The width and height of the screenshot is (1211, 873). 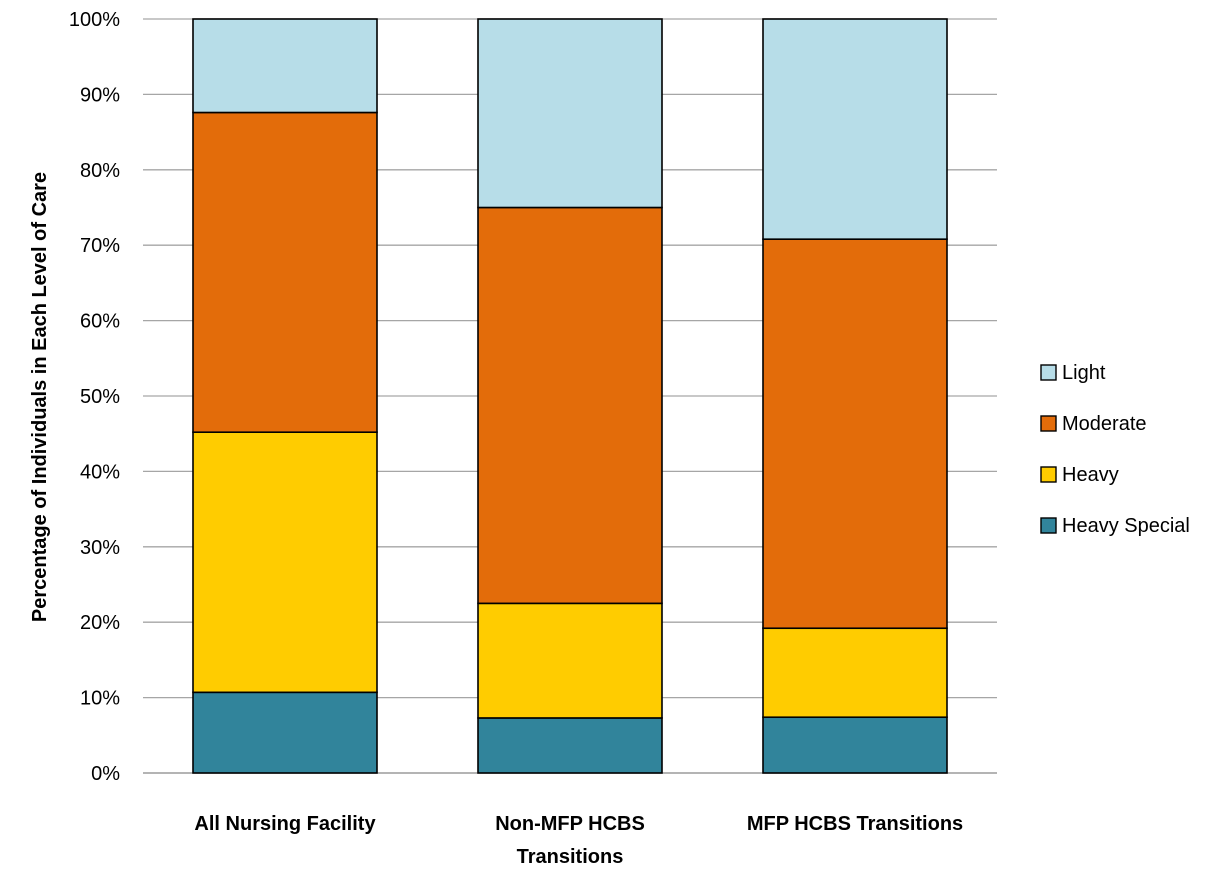 I want to click on legend-swatch-heavy-special, so click(x=1048, y=525).